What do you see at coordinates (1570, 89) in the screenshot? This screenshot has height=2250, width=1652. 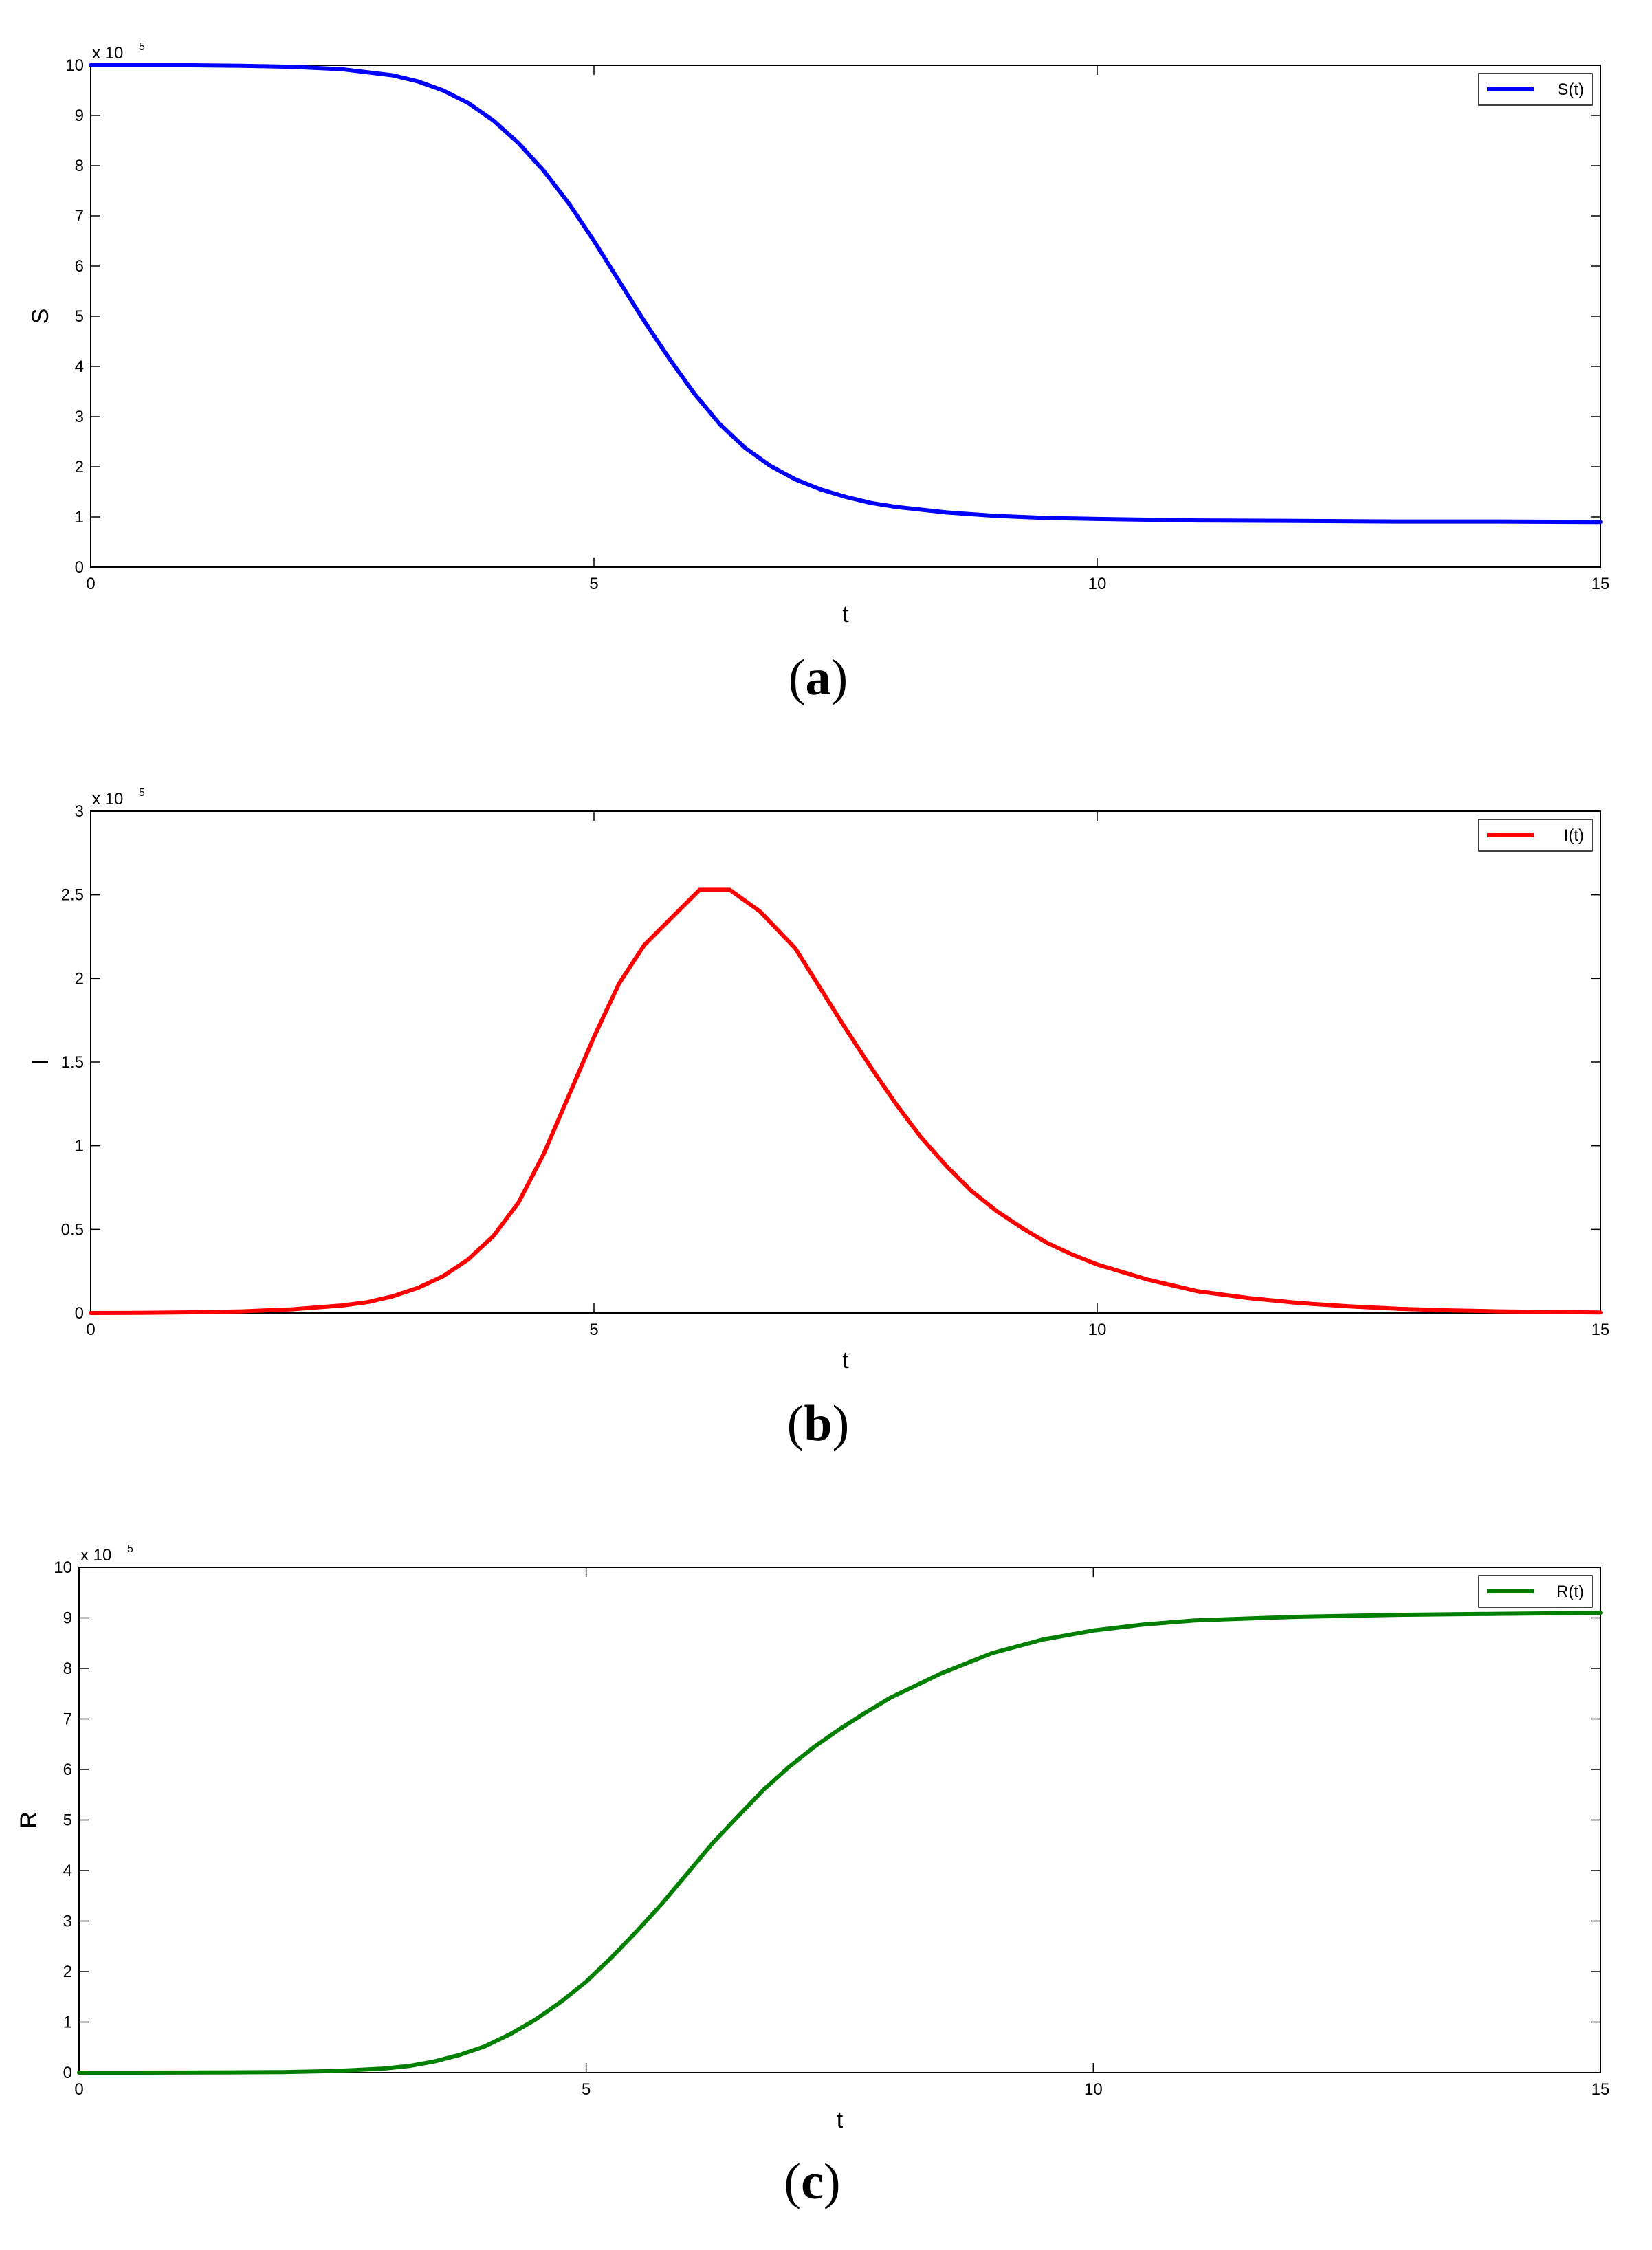 I see `legend-label: S(t)` at bounding box center [1570, 89].